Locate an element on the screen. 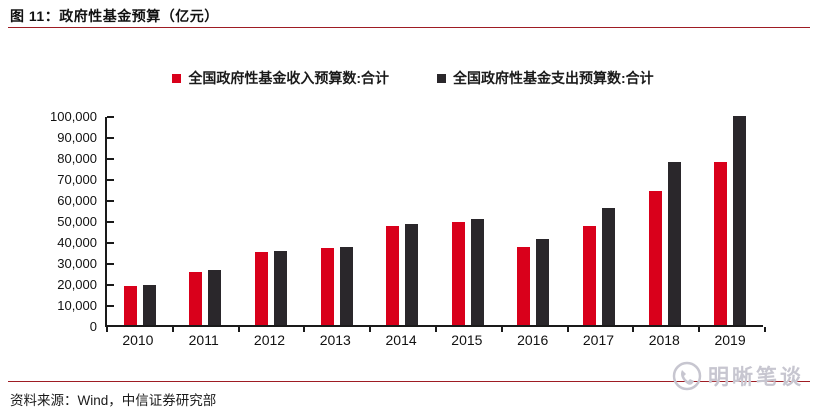 The width and height of the screenshot is (826, 417). y-tick-label: 30,000 is located at coordinates (77, 263).